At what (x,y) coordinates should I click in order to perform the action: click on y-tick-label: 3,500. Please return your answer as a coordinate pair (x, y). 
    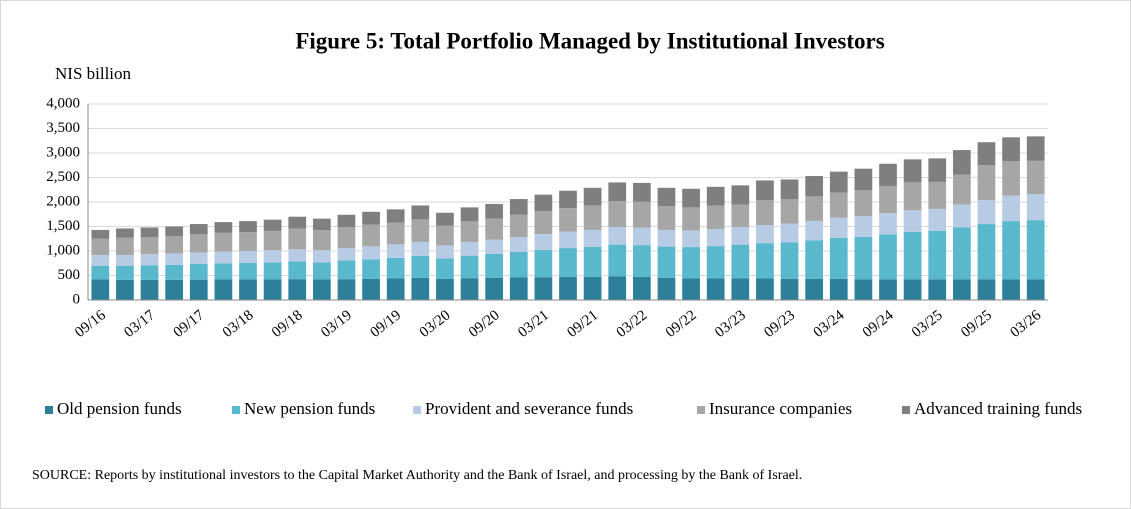
    Looking at the image, I should click on (63, 128).